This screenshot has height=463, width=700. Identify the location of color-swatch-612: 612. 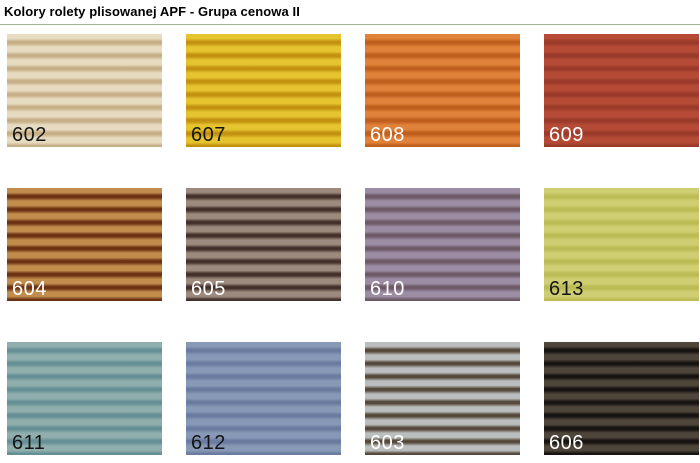
(263, 398).